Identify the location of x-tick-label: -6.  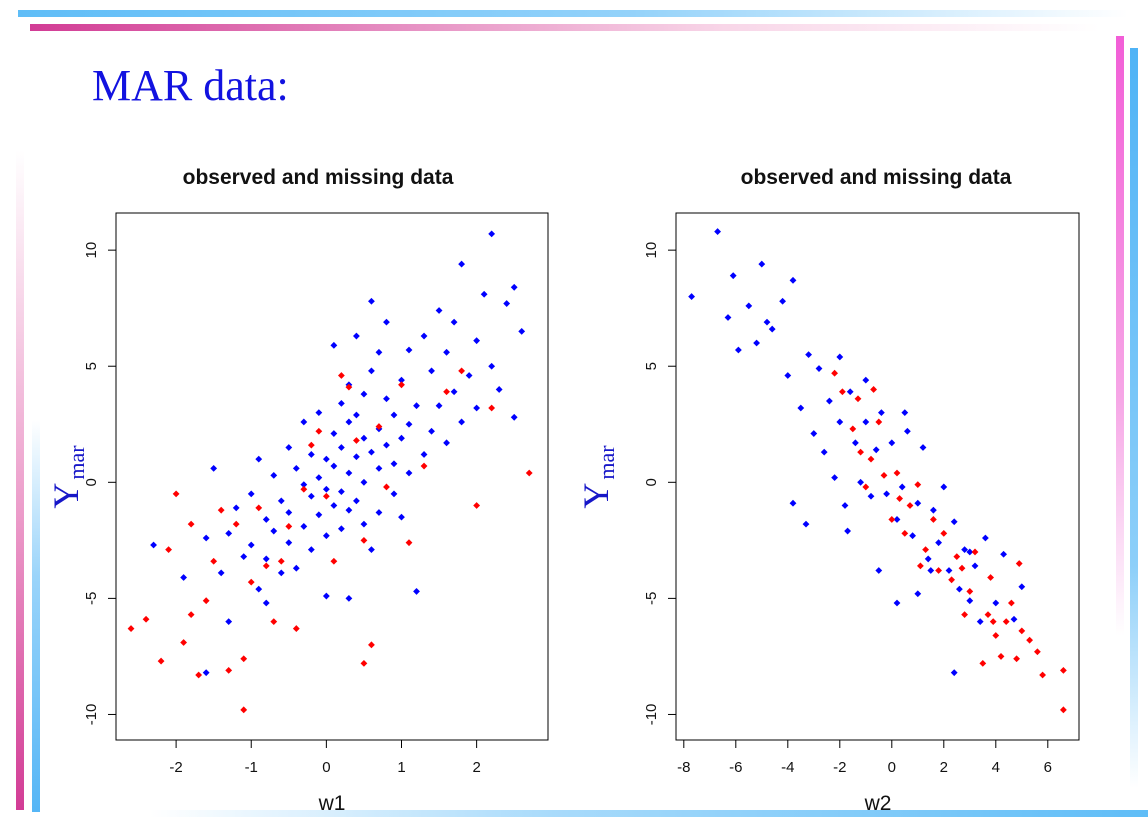
(735, 767).